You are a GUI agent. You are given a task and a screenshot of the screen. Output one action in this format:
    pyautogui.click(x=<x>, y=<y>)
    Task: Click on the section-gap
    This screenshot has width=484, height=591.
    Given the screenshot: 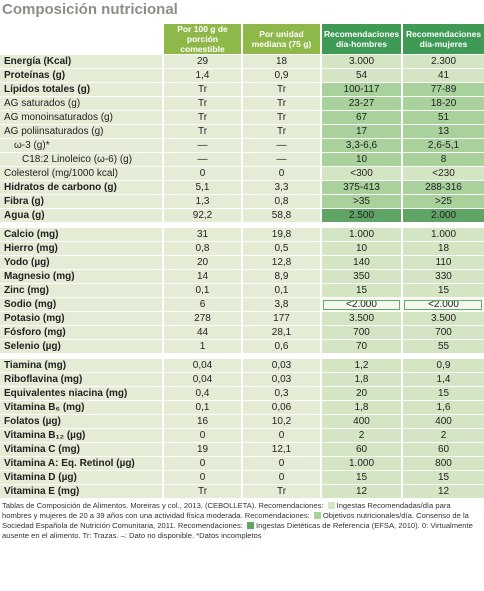 What is the action you would take?
    pyautogui.click(x=242, y=225)
    